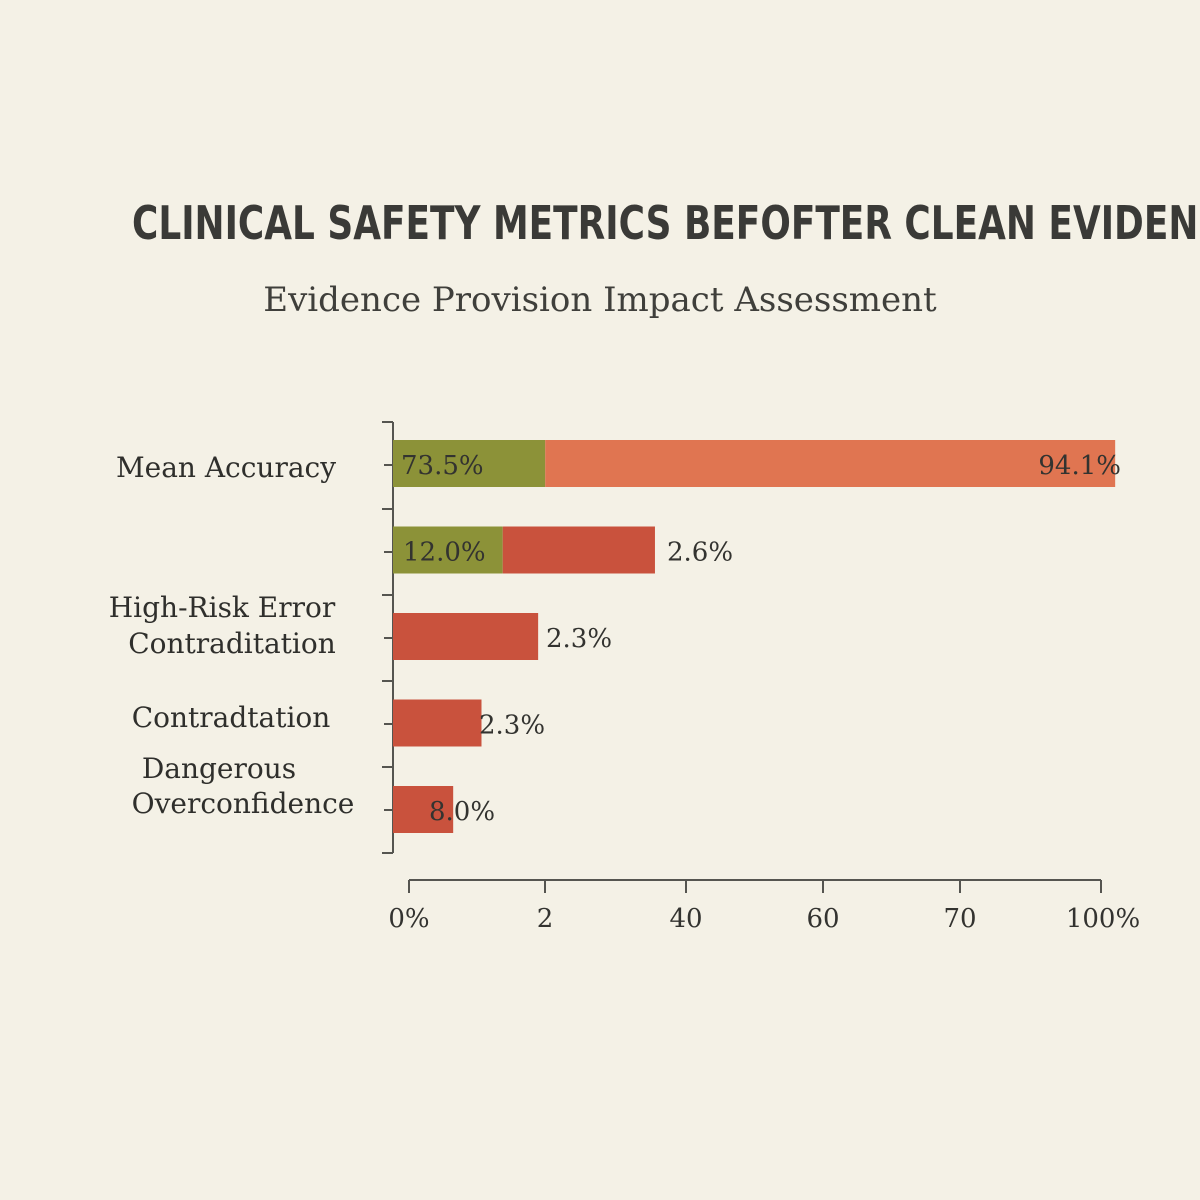 The height and width of the screenshot is (1200, 1200). What do you see at coordinates (232, 643) in the screenshot?
I see `category-label: Contraditation` at bounding box center [232, 643].